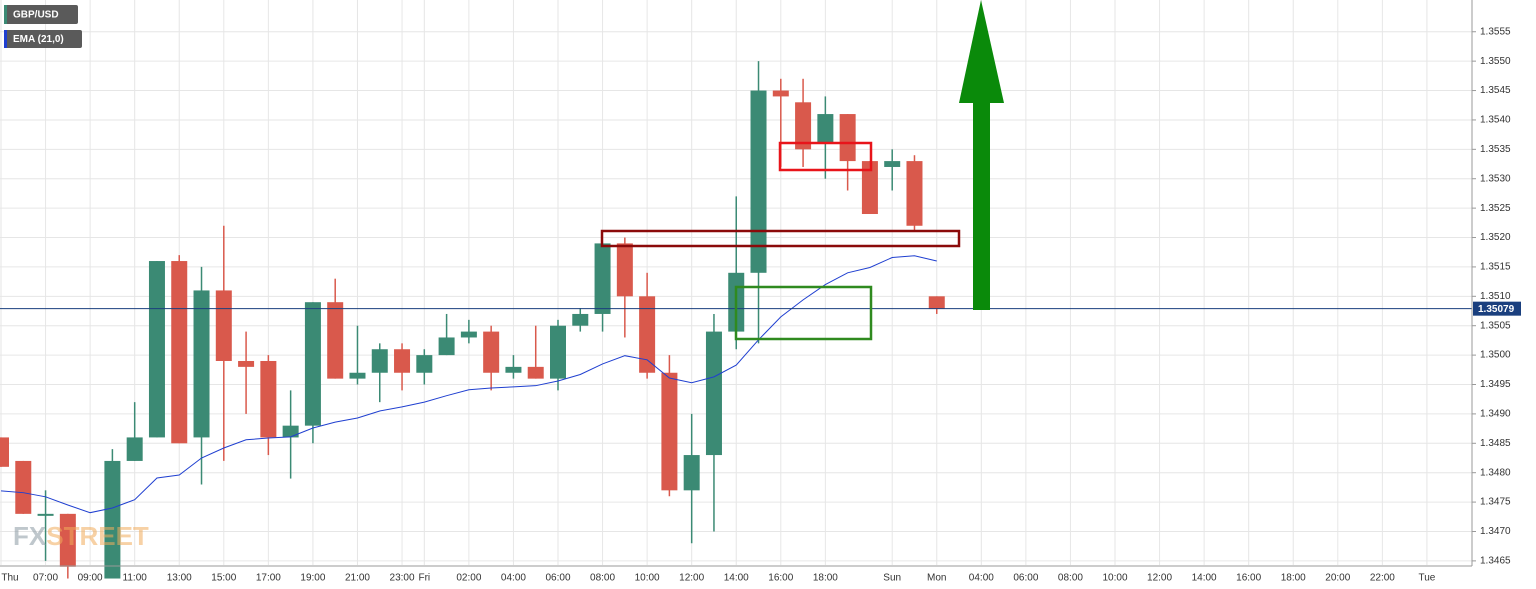 This screenshot has height=589, width=1536. I want to click on y-tick-label: 1.3550, so click(1495, 61).